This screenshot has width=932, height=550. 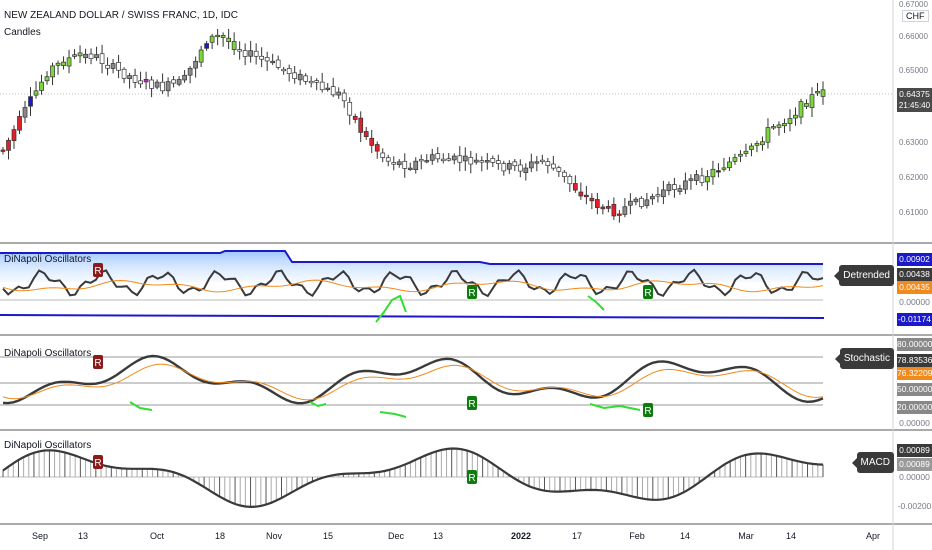 What do you see at coordinates (864, 275) in the screenshot?
I see `detrended-tag: Detrended` at bounding box center [864, 275].